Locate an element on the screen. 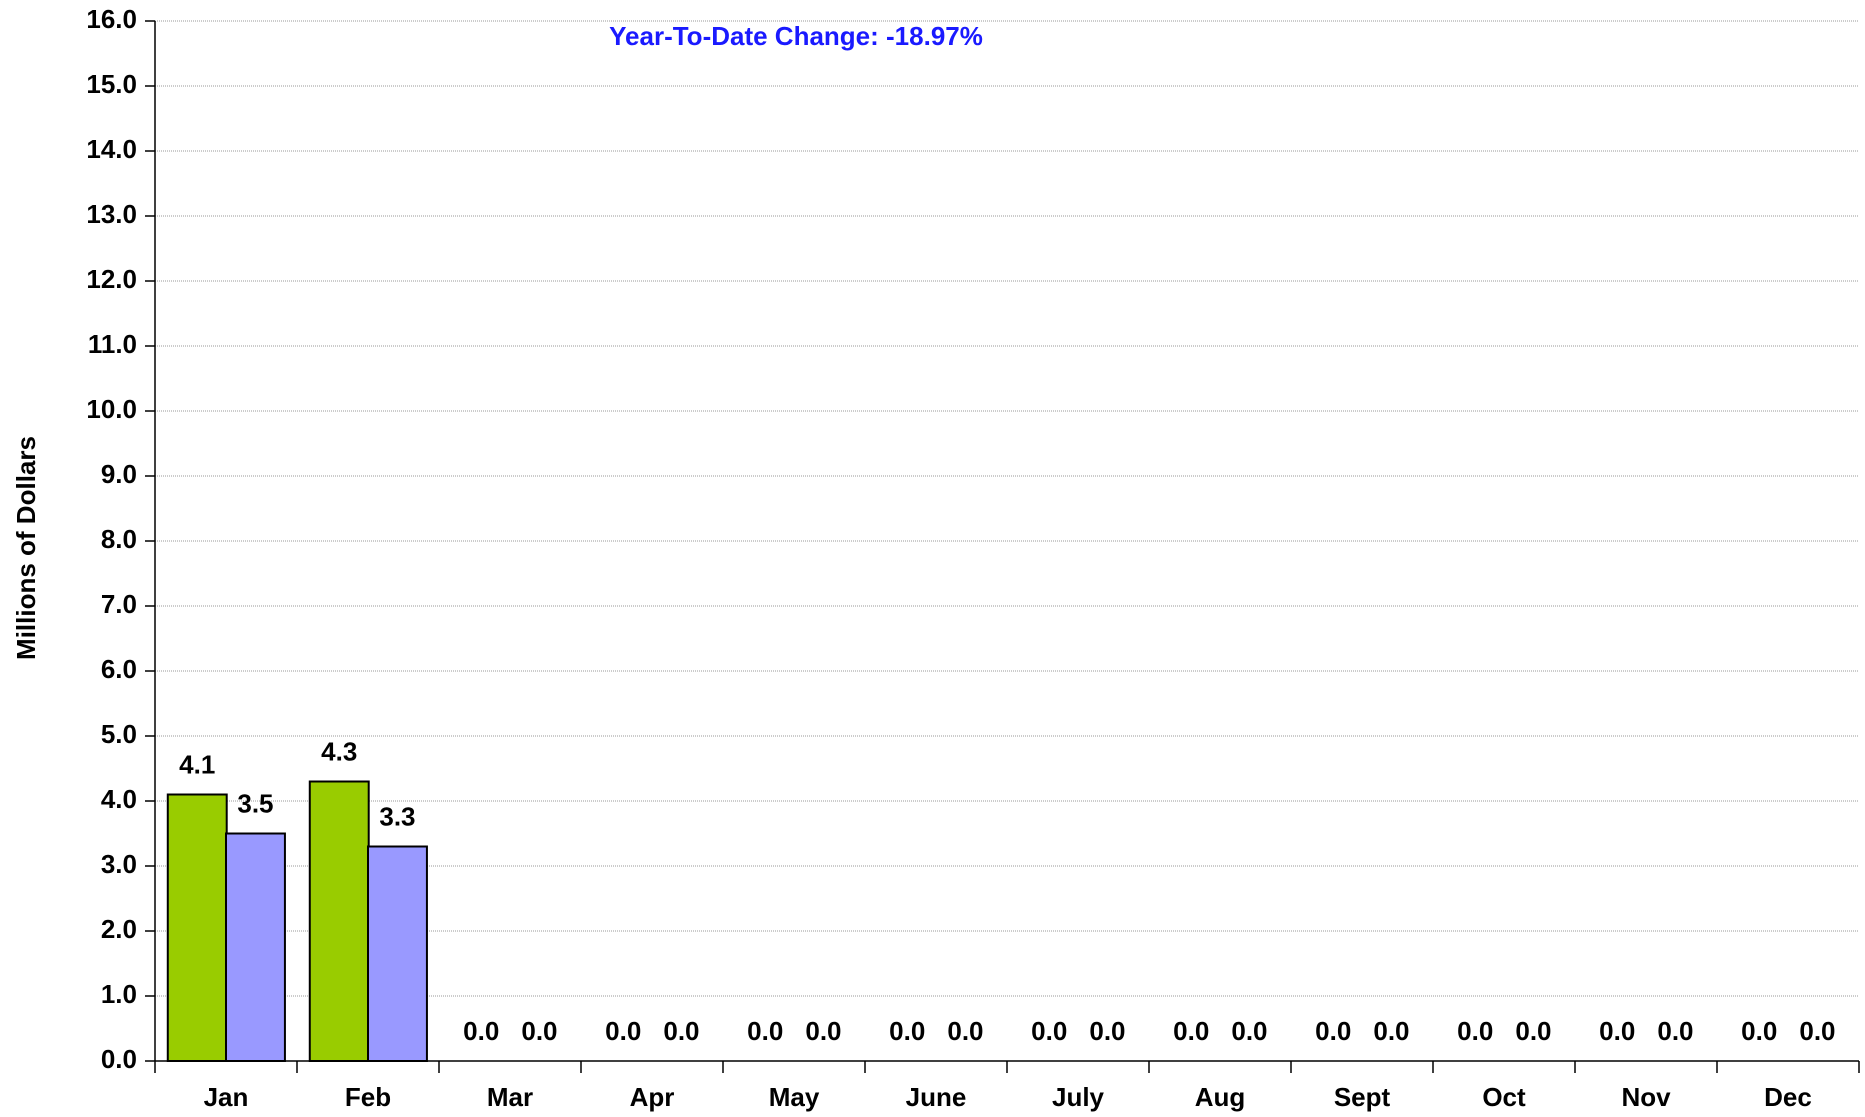  x-tick-label: Mar is located at coordinates (510, 1097).